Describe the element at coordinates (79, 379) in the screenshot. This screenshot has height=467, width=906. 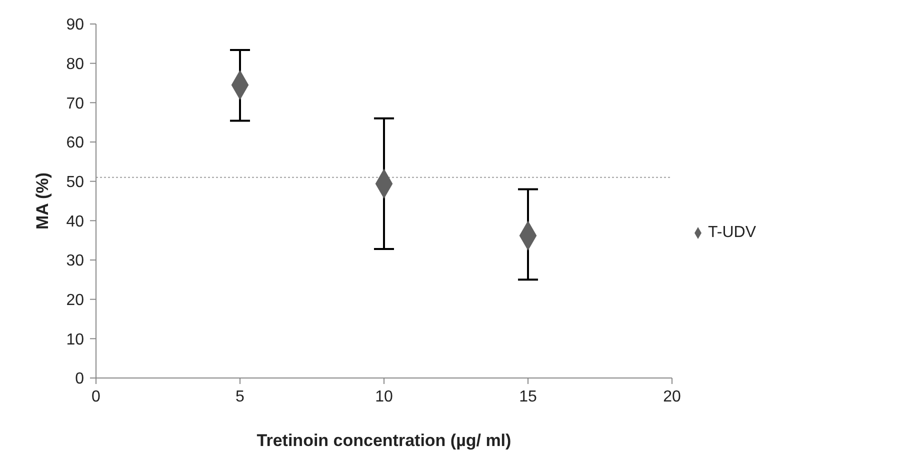
I see `y-tick-label: 0` at that location.